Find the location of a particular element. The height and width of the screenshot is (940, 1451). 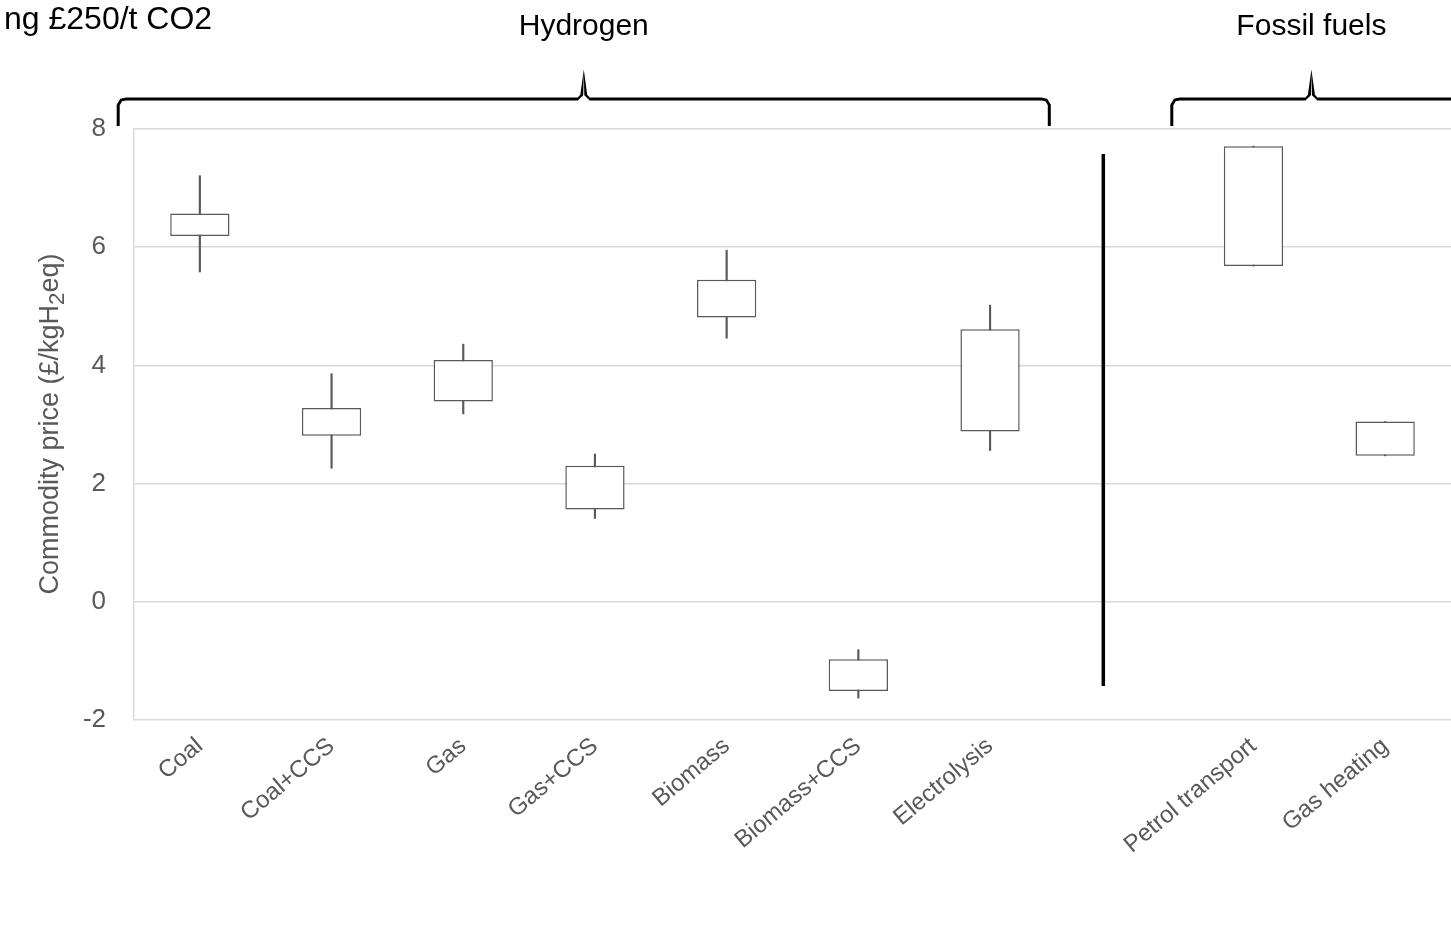

y-tick-label: 8 is located at coordinates (98, 127).